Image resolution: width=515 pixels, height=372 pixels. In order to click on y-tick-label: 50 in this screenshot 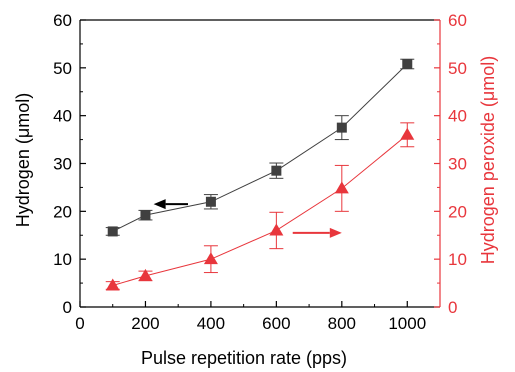, I will do `click(62, 68)`.